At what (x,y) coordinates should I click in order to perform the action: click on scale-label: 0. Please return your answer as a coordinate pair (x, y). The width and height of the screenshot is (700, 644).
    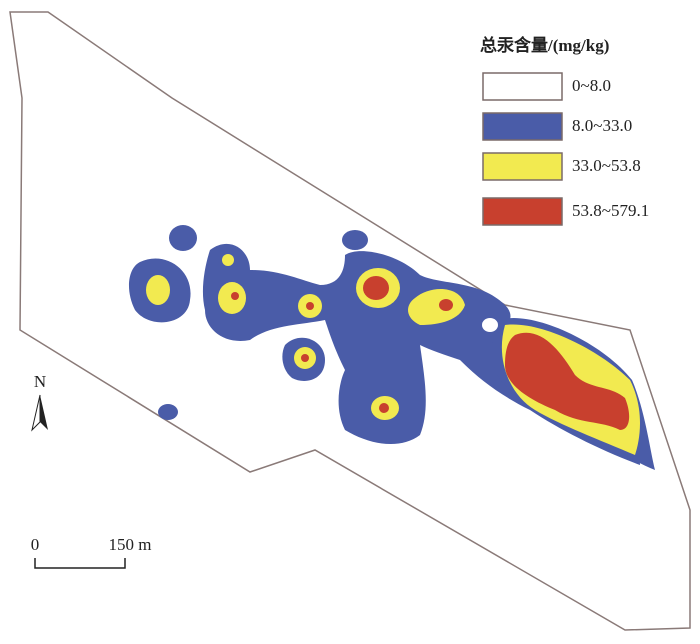
    Looking at the image, I should click on (35, 544).